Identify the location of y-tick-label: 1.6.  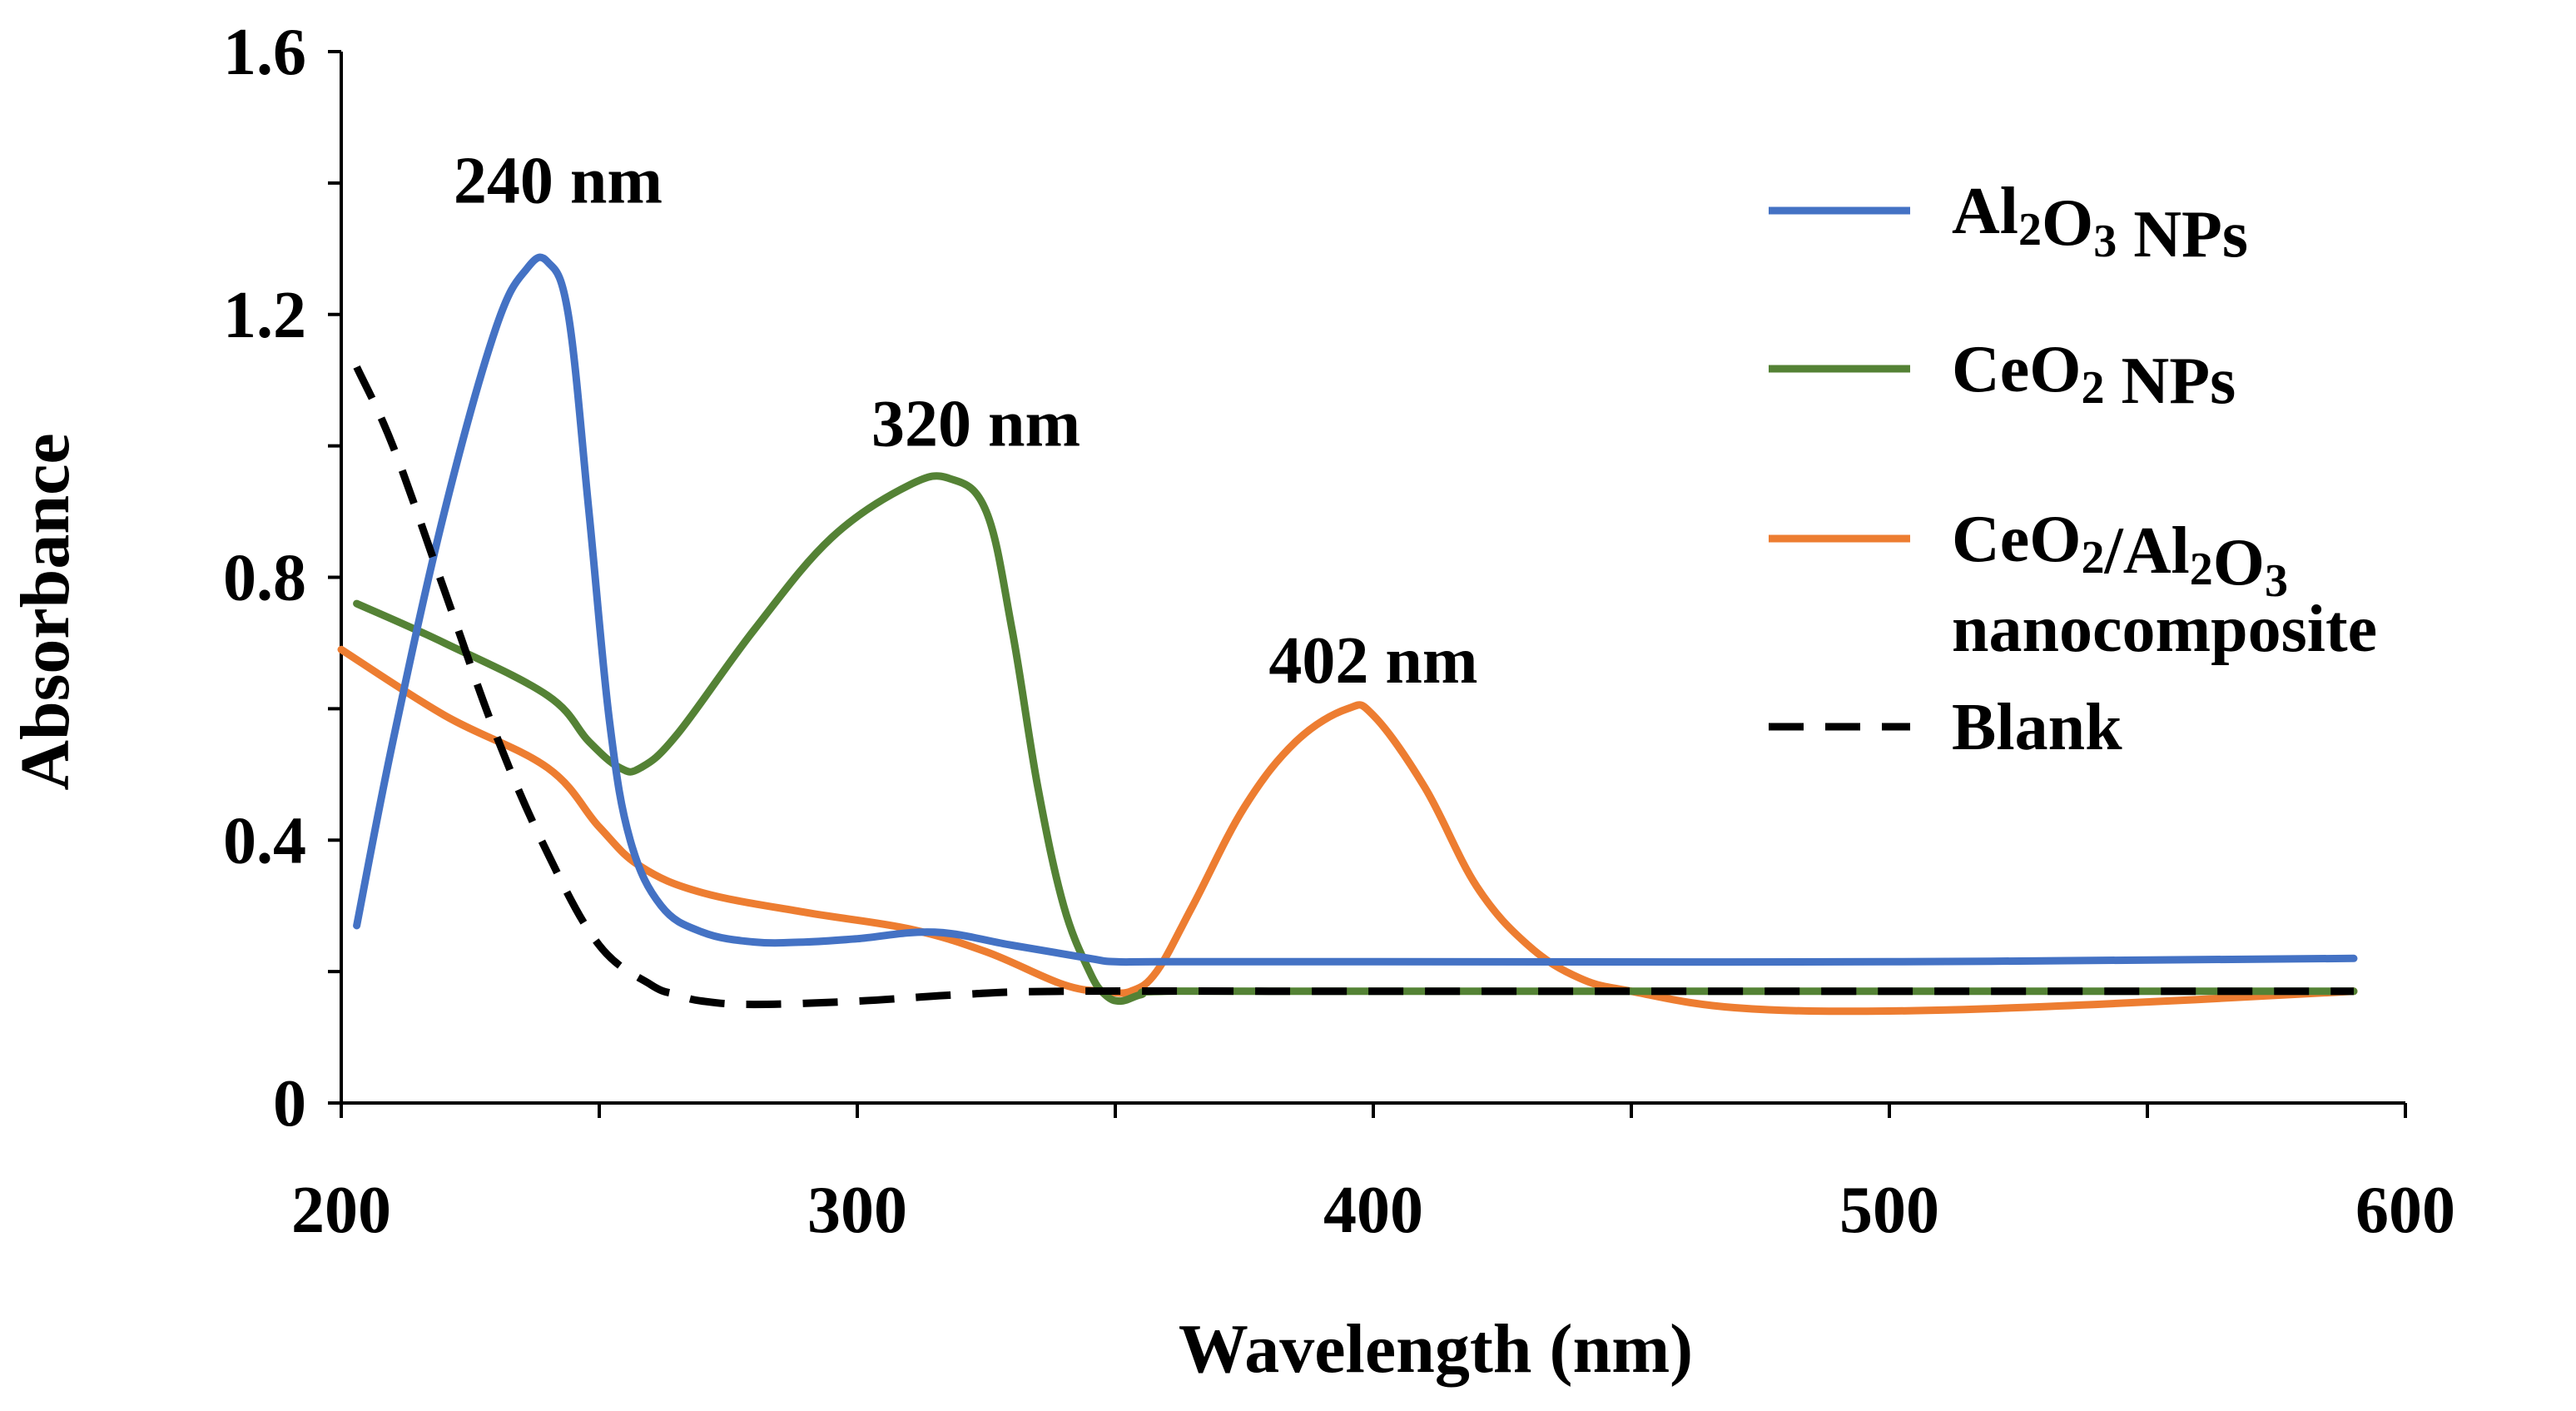
(264, 52).